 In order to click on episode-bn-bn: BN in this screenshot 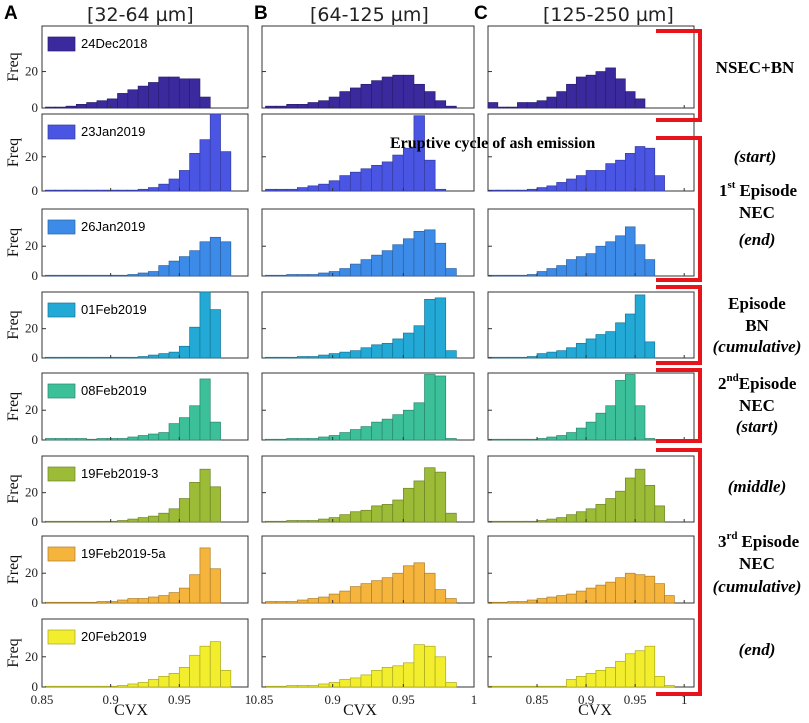, I will do `click(757, 325)`.